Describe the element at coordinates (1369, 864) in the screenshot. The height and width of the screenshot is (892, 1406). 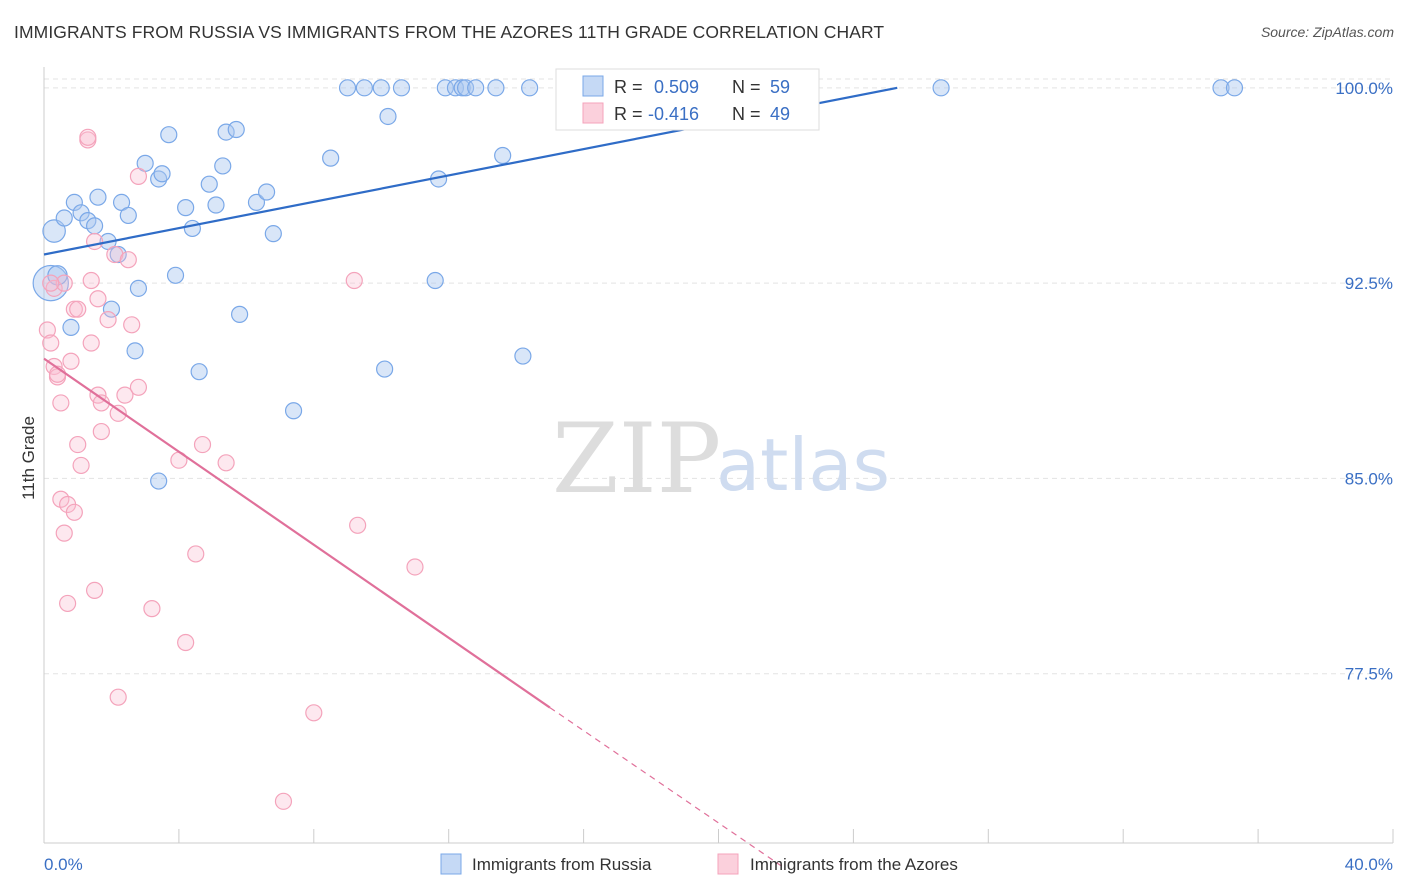
I see `x-tick-label-max: 40.0%` at that location.